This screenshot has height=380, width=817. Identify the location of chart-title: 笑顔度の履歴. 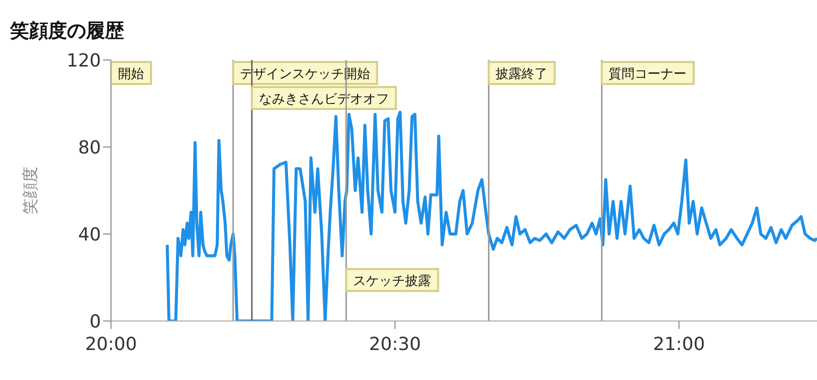
(67, 31).